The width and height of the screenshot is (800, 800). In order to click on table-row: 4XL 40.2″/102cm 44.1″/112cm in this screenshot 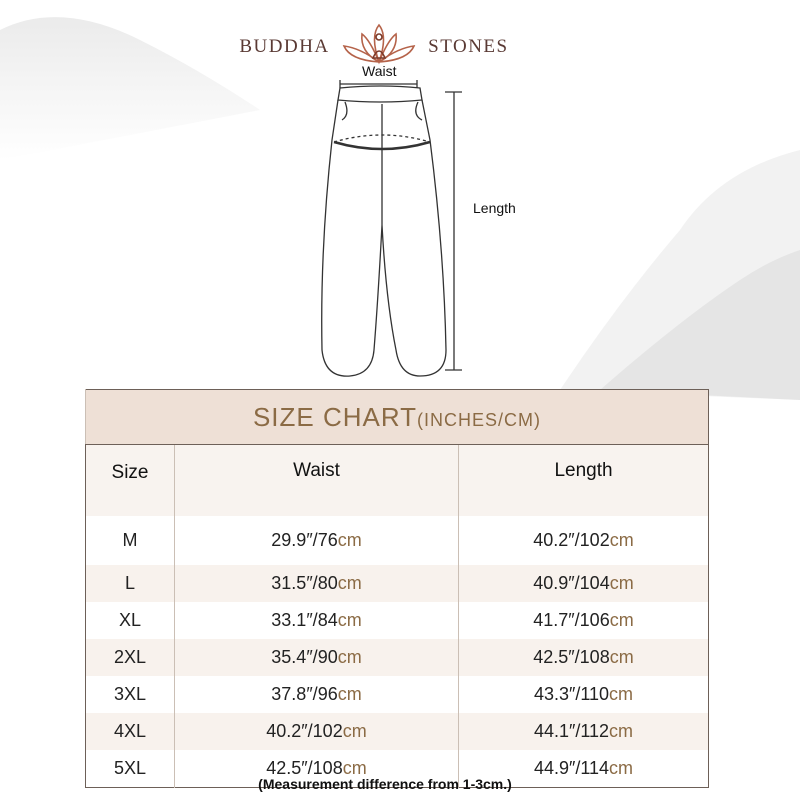, I will do `click(397, 731)`.